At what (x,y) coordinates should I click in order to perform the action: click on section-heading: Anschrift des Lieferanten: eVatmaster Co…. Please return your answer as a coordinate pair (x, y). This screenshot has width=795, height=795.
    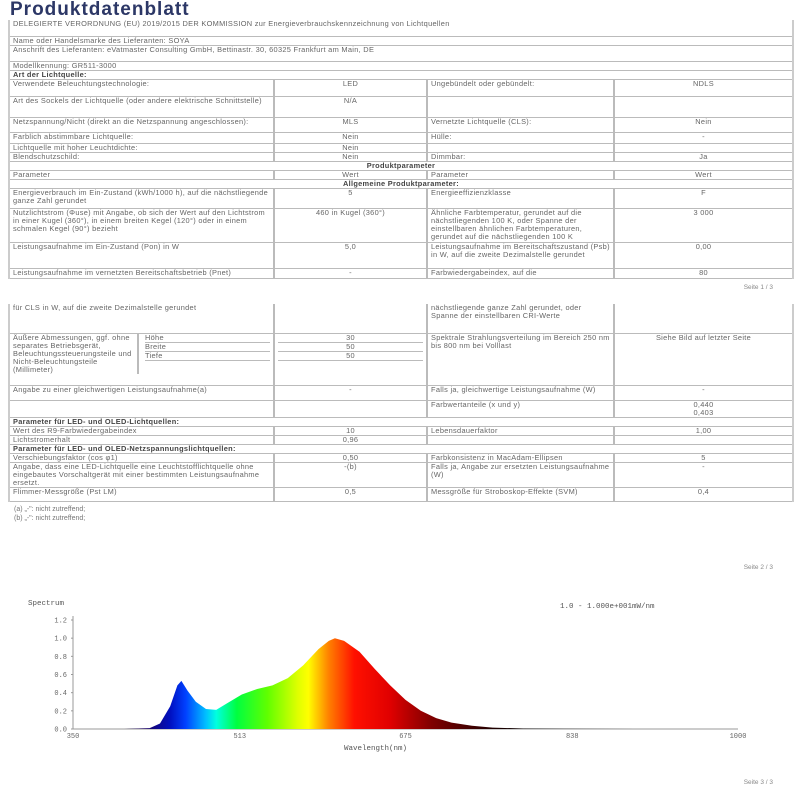
    Looking at the image, I should click on (401, 53).